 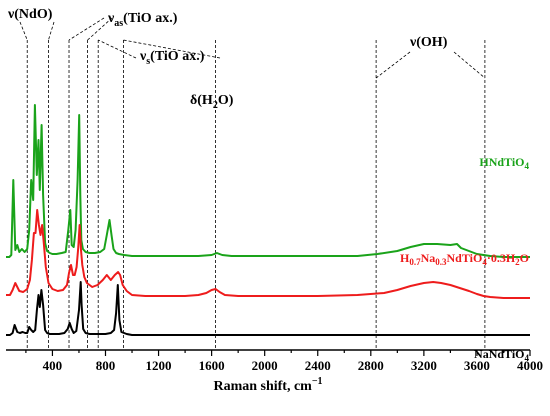 I want to click on annotation-delta-h2o: δ(H2O), so click(x=212, y=102).